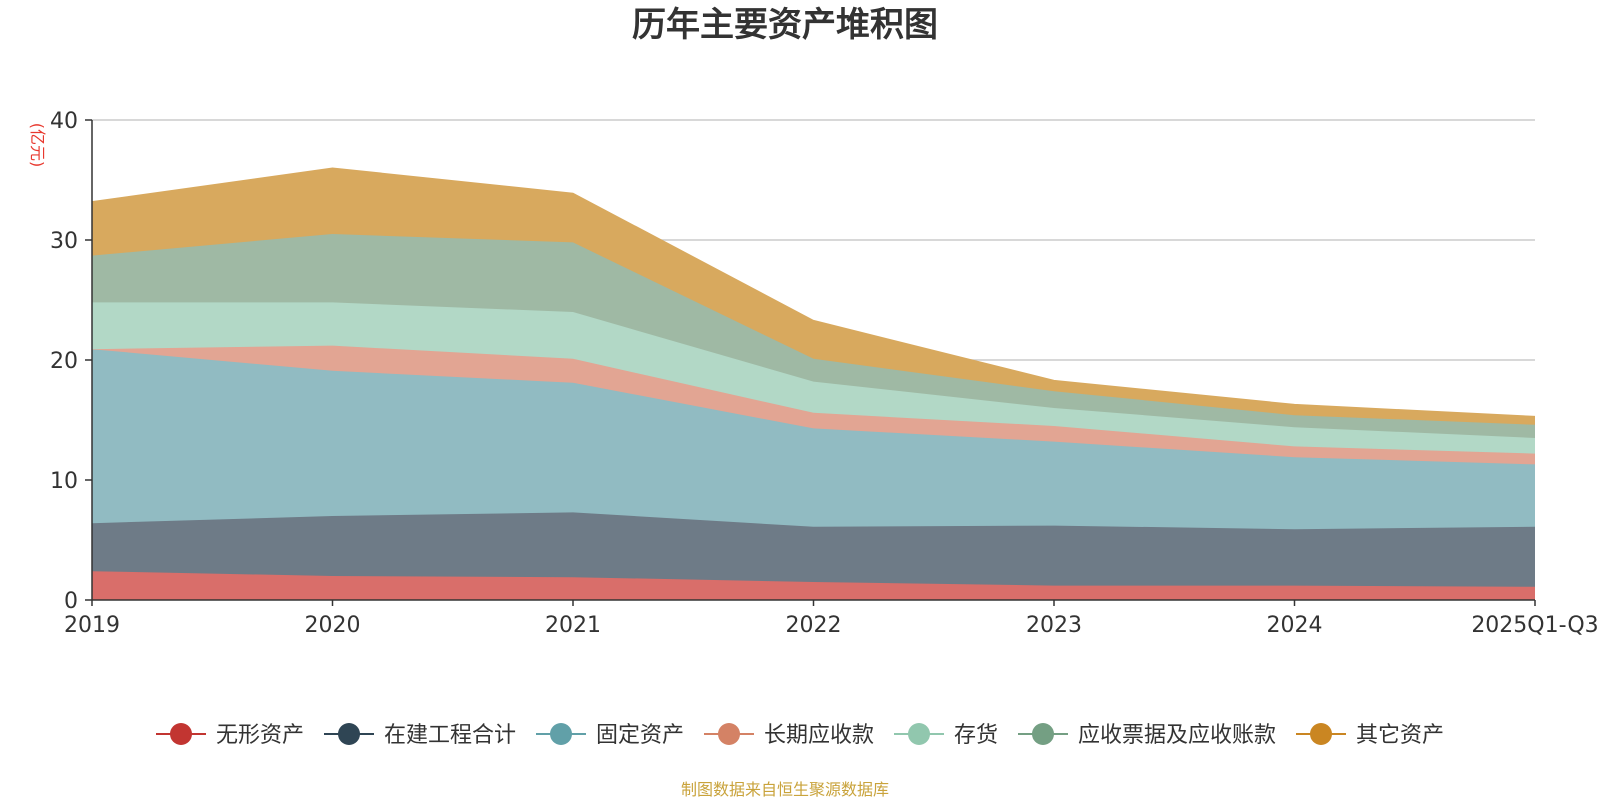 The width and height of the screenshot is (1600, 800). I want to click on legend-item-3: 长期应收款, so click(789, 735).